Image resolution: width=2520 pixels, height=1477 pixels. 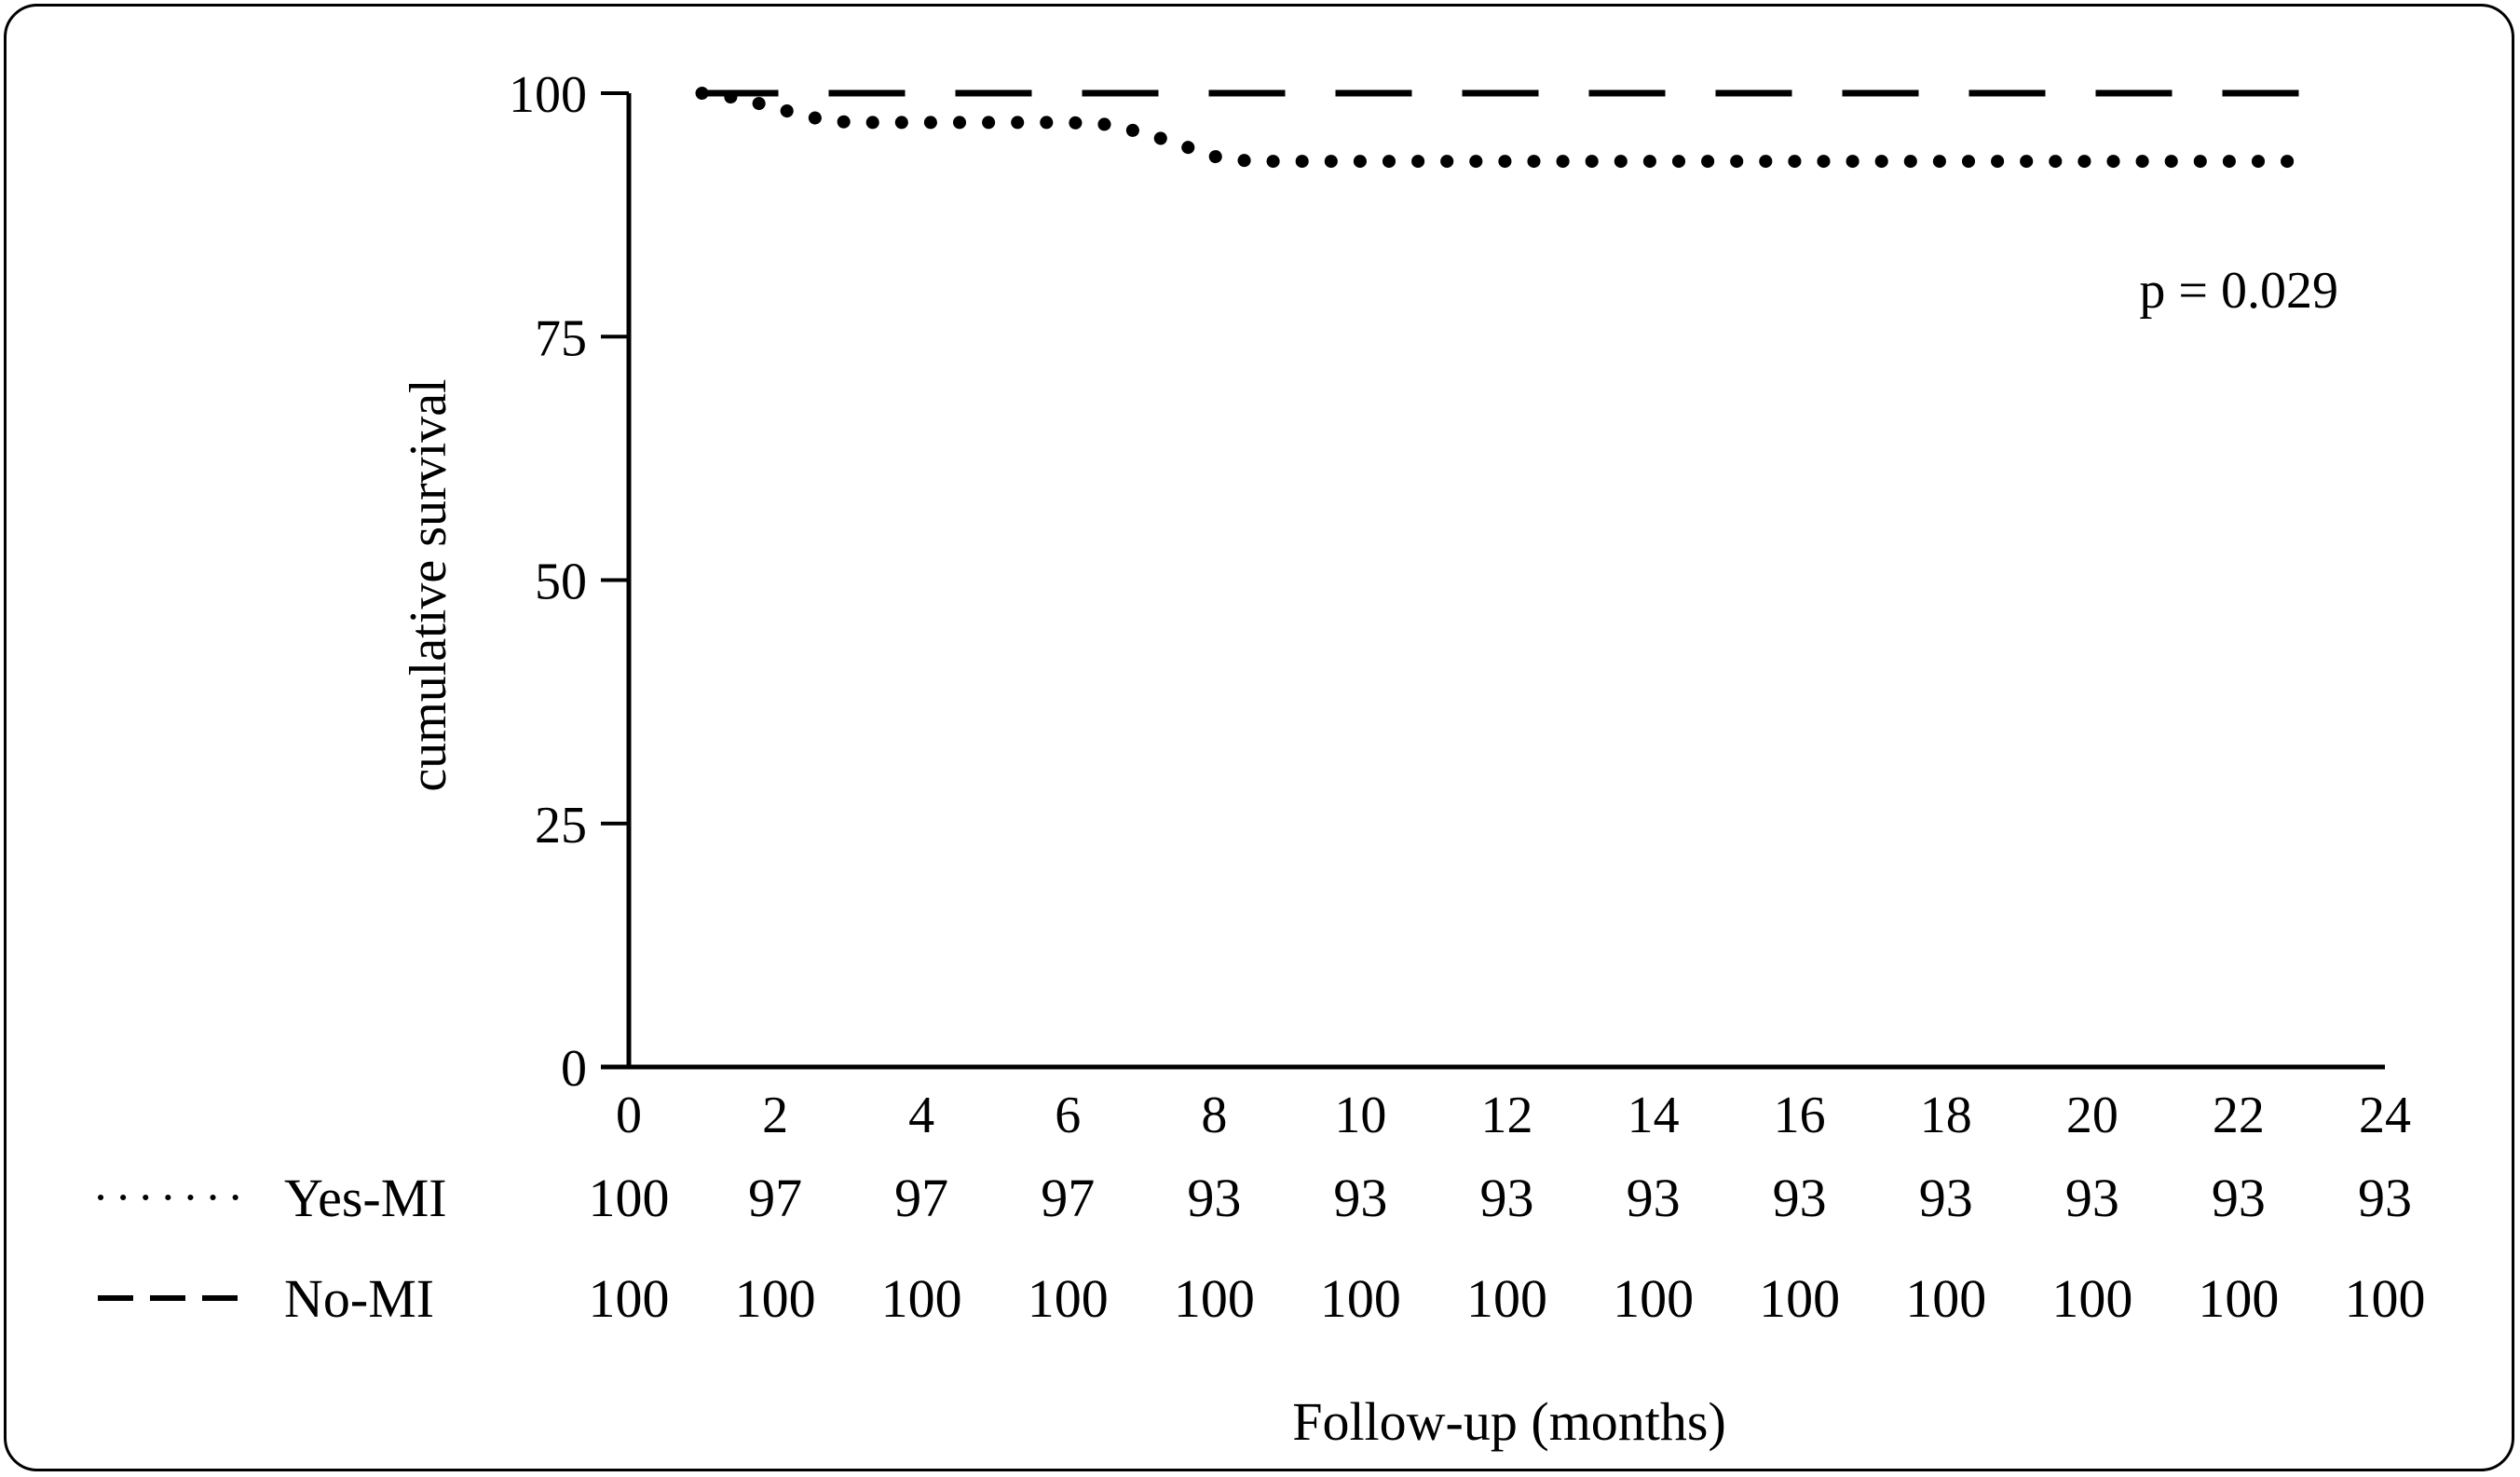 What do you see at coordinates (574, 1069) in the screenshot?
I see `y-tick-label: 0` at bounding box center [574, 1069].